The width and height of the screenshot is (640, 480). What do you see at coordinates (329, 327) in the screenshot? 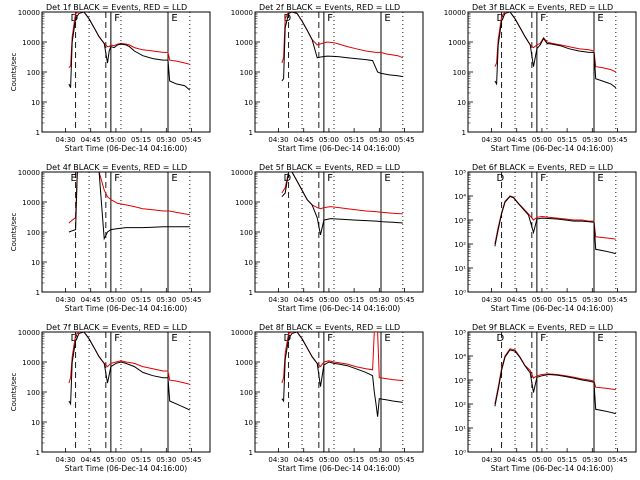
I see `chart-title: Det 8f BLACK = Events, RED = LLD` at bounding box center [329, 327].